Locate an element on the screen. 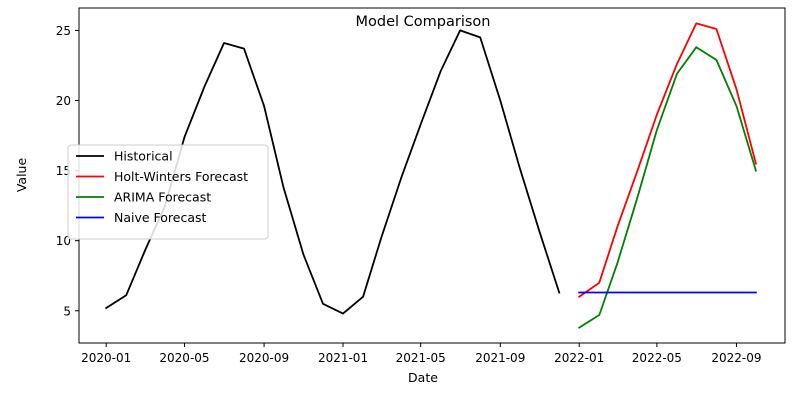  legend-label: Holt-Winters Forecast is located at coordinates (181, 176).